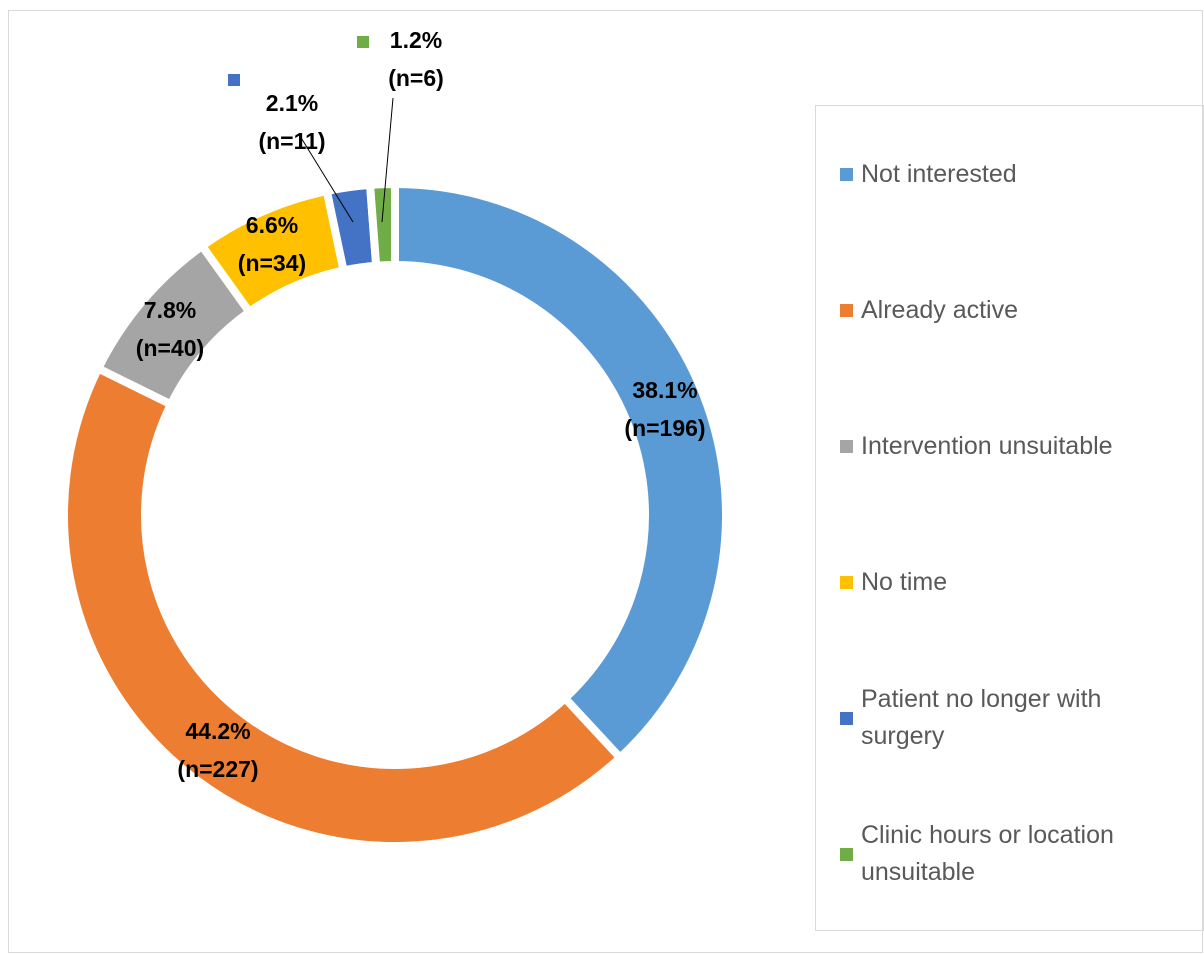  I want to click on legend-item: Clinic hours or location unsuitable, so click(1009, 854).